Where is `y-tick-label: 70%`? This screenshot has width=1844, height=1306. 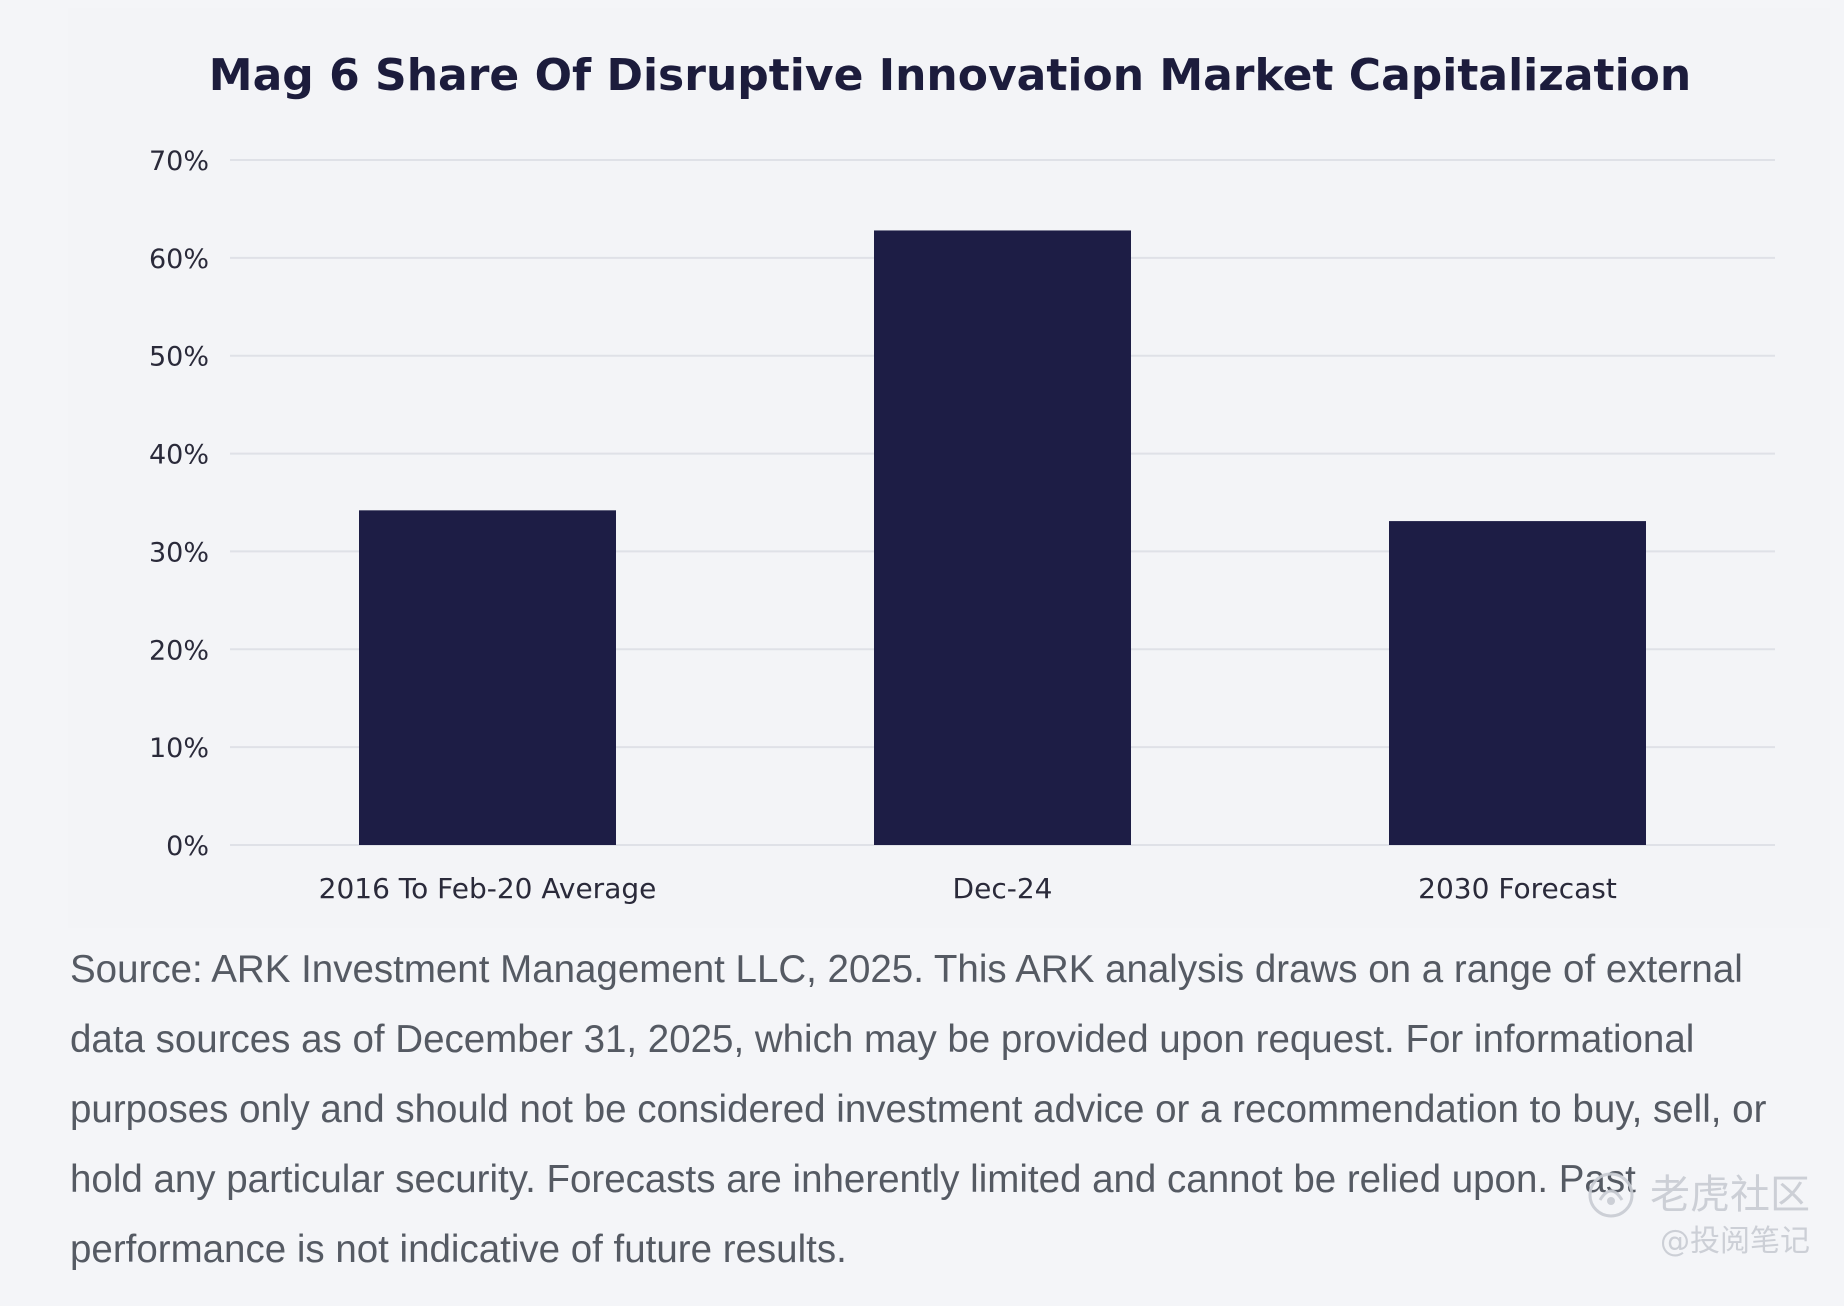 y-tick-label: 70% is located at coordinates (179, 161).